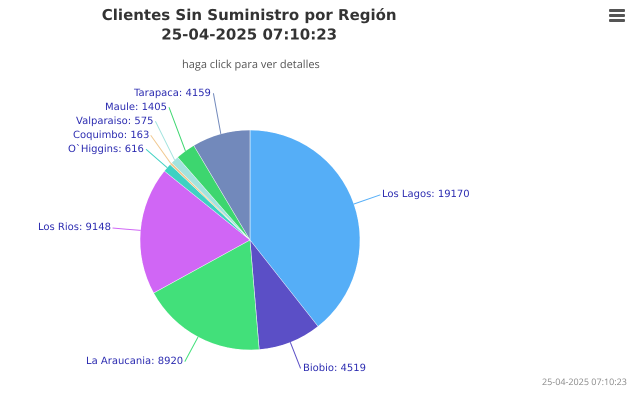 The height and width of the screenshot is (399, 639). What do you see at coordinates (426, 194) in the screenshot?
I see `slice-label: Los Lagos: 19170` at bounding box center [426, 194].